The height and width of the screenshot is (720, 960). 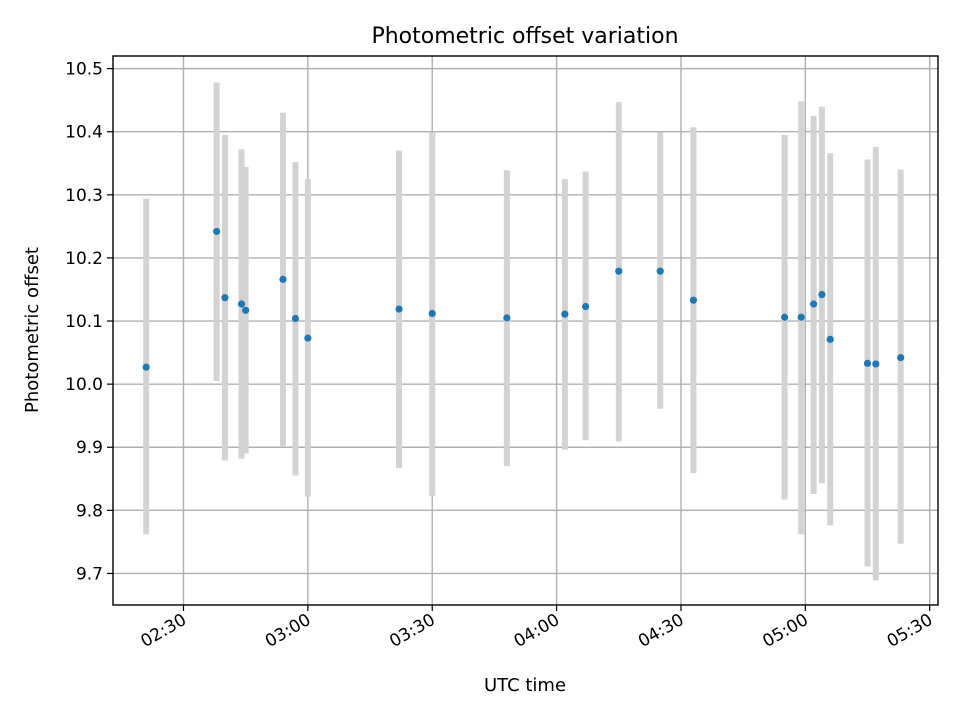 I want to click on y-tick-label: 9.7, so click(x=89, y=574).